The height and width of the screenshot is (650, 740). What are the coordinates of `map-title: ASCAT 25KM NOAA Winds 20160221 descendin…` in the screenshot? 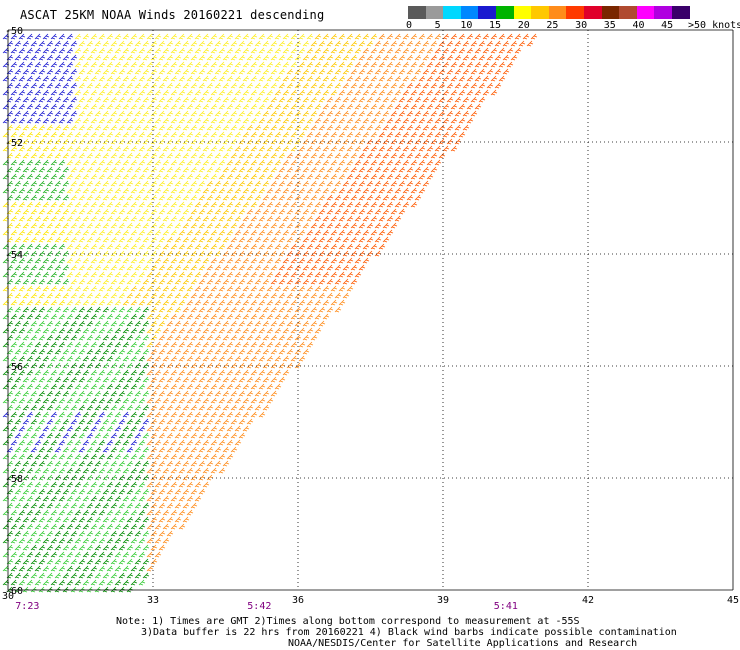 It's located at (172, 15).